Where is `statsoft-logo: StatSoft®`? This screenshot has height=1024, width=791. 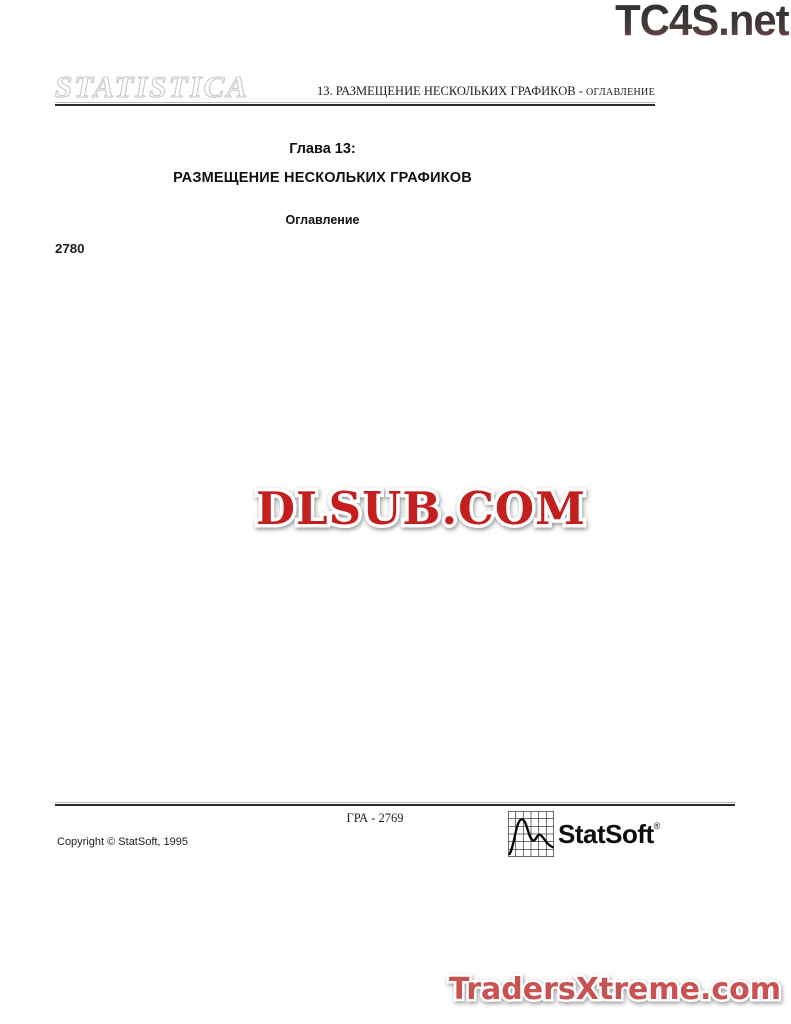 statsoft-logo: StatSoft® is located at coordinates (584, 834).